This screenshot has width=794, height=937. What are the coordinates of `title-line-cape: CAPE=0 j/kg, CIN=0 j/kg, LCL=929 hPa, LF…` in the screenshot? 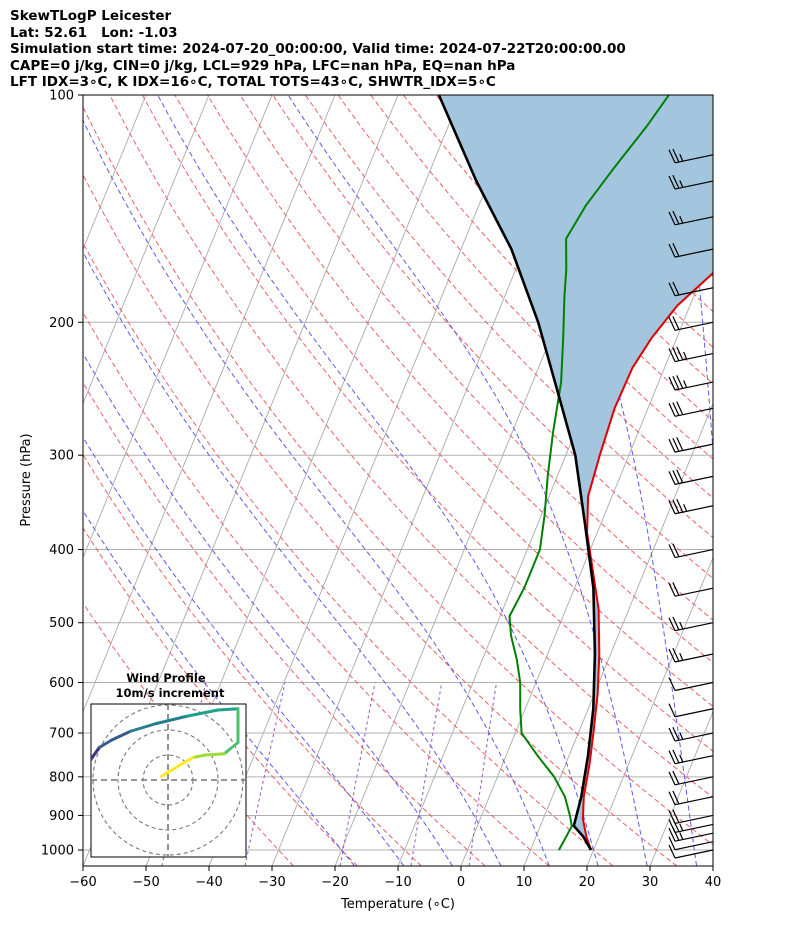 It's located at (263, 65).